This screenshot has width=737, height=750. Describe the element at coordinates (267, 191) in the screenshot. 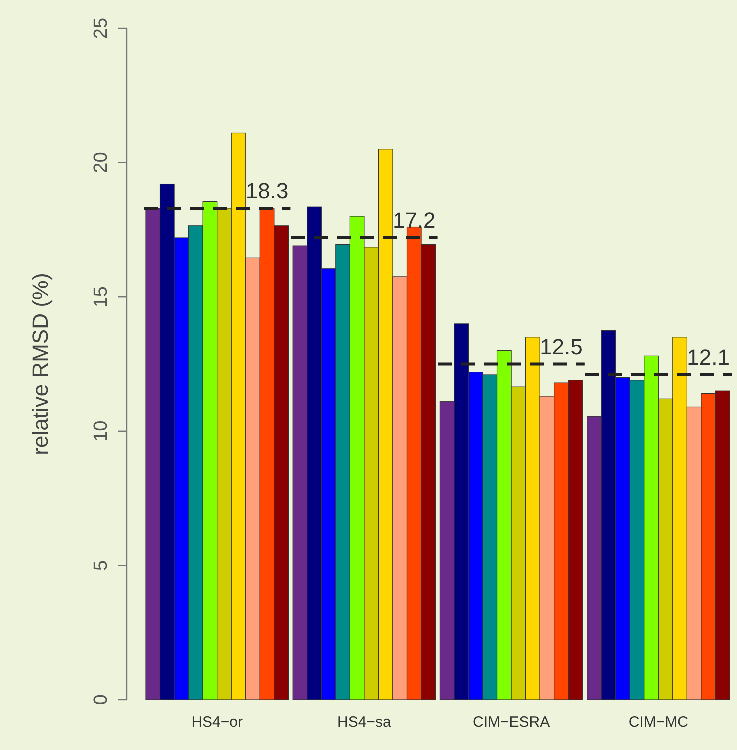

I see `annotation: 18.3` at that location.